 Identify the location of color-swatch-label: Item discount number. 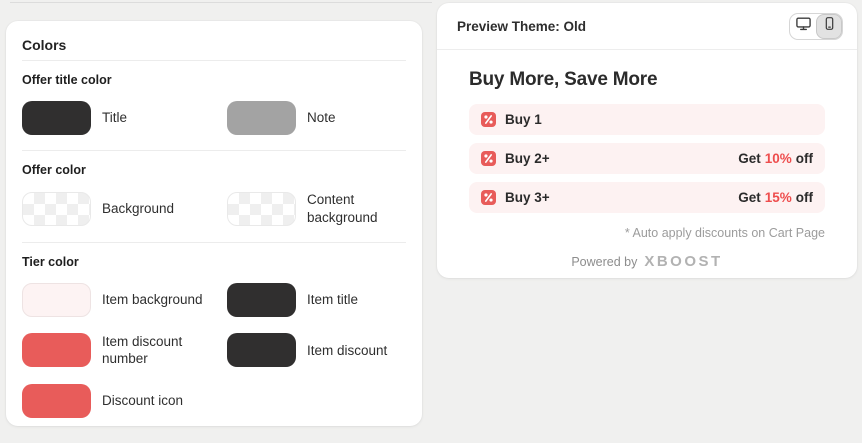
(142, 350).